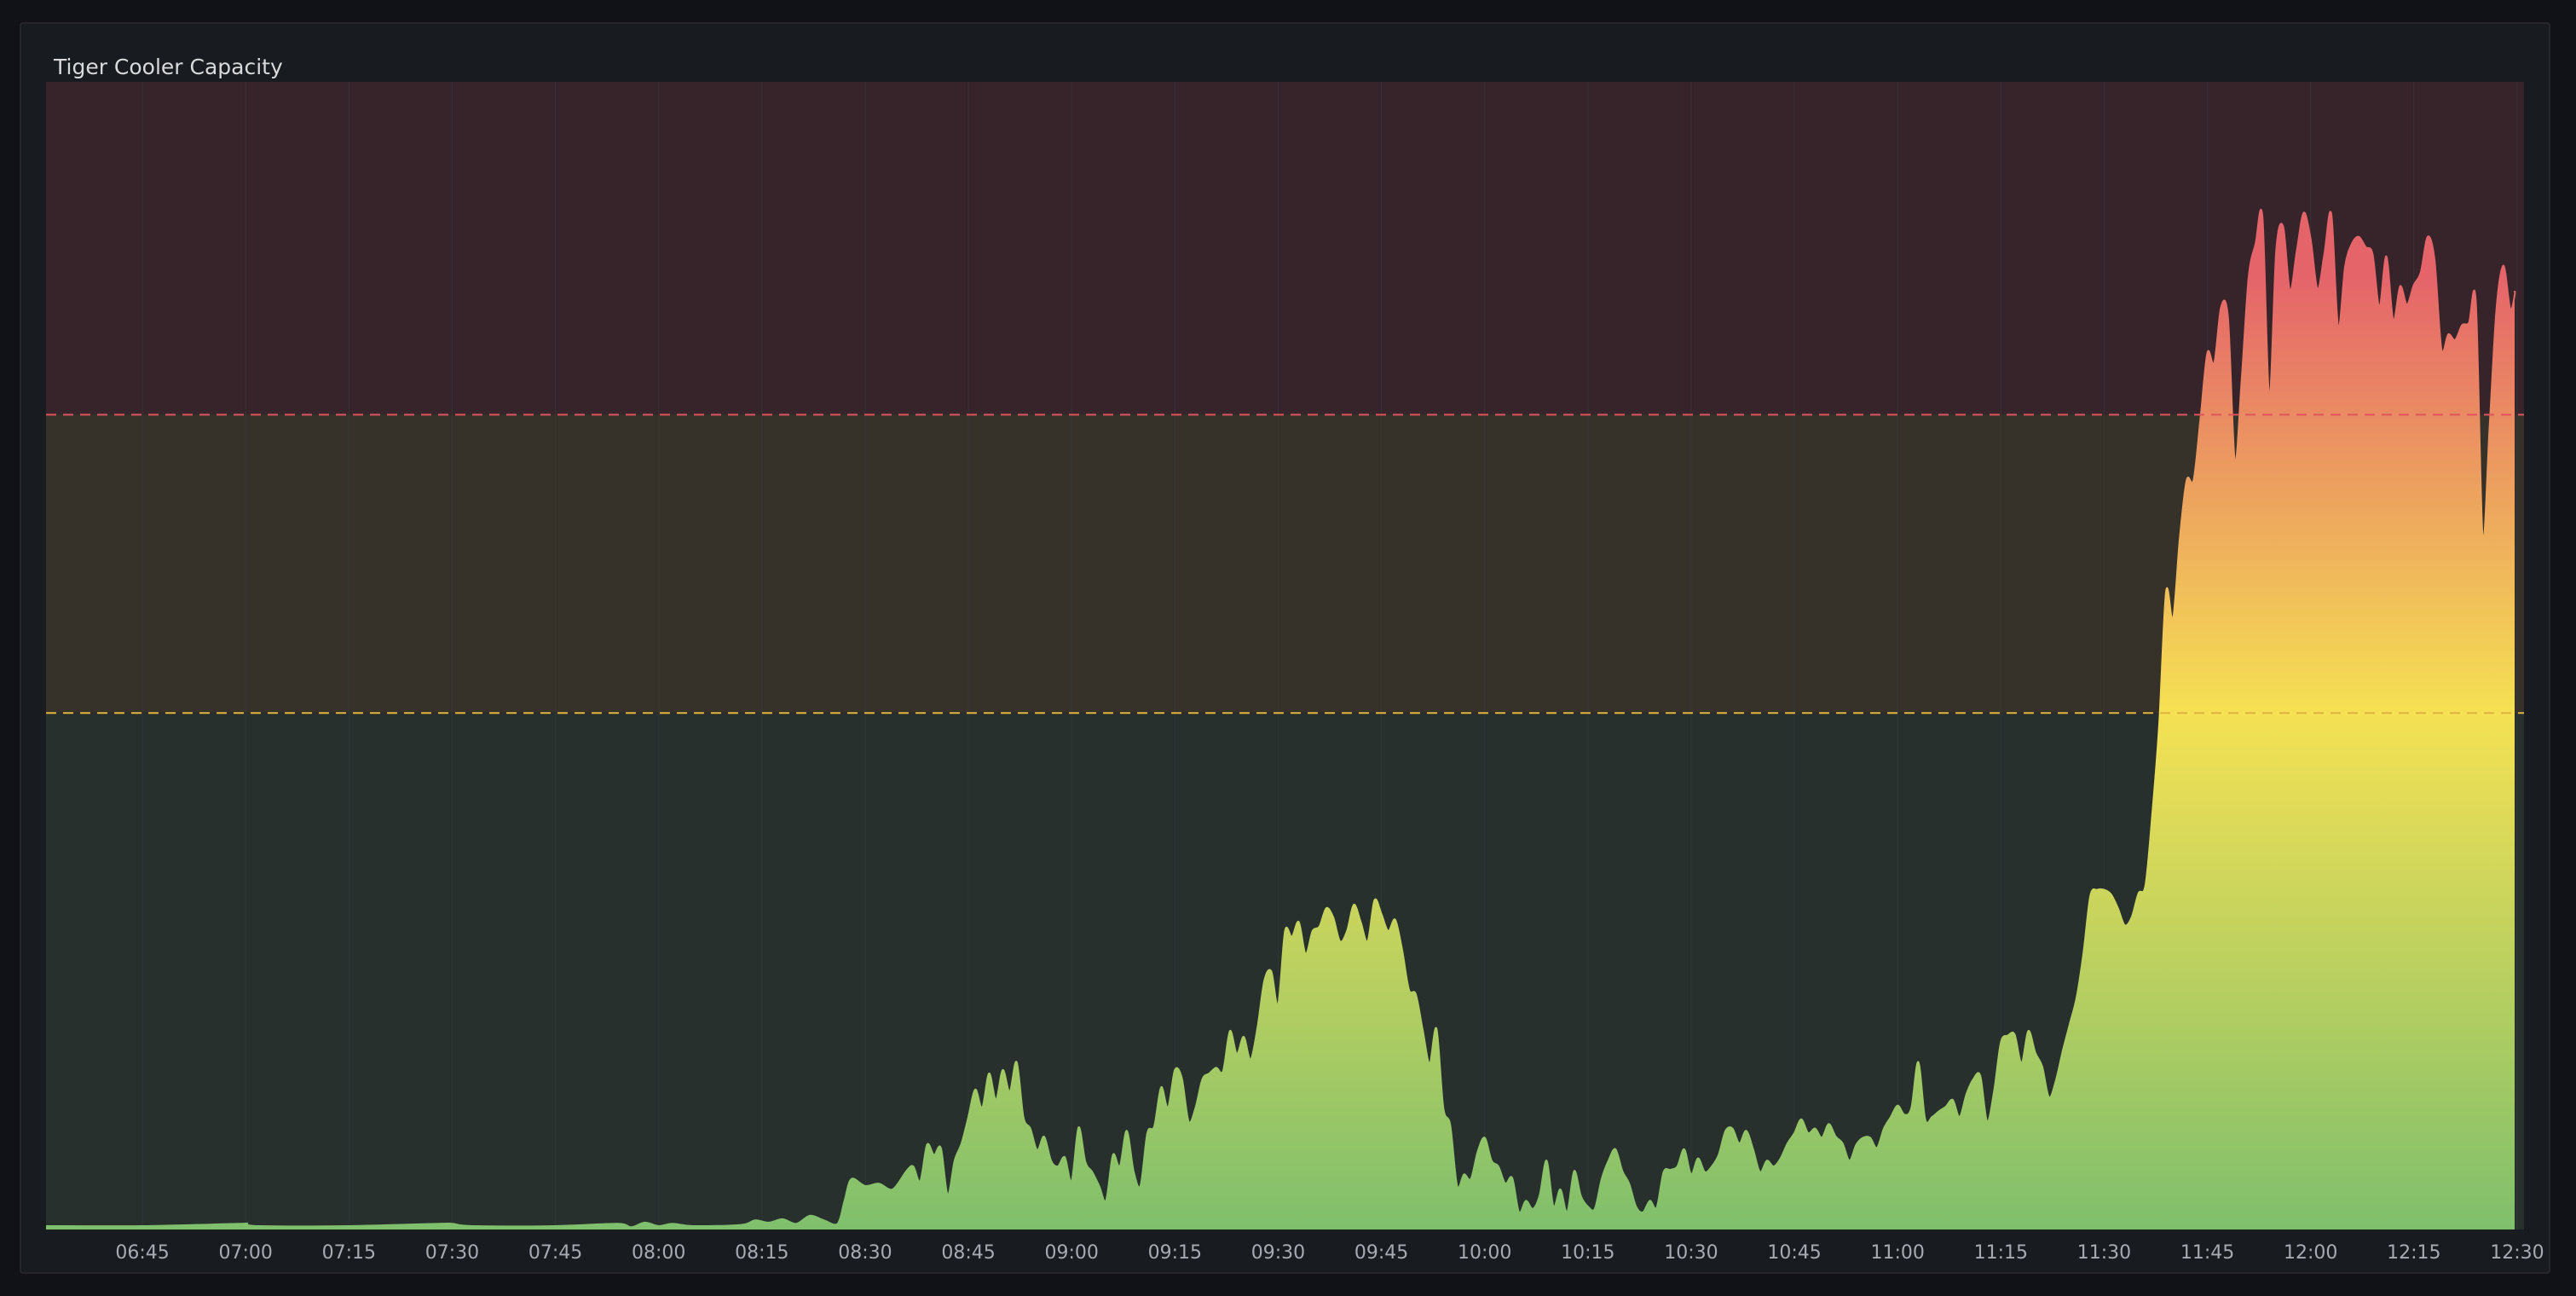 The height and width of the screenshot is (1296, 2576). What do you see at coordinates (1381, 1253) in the screenshot?
I see `x-tick-label: 09:45` at bounding box center [1381, 1253].